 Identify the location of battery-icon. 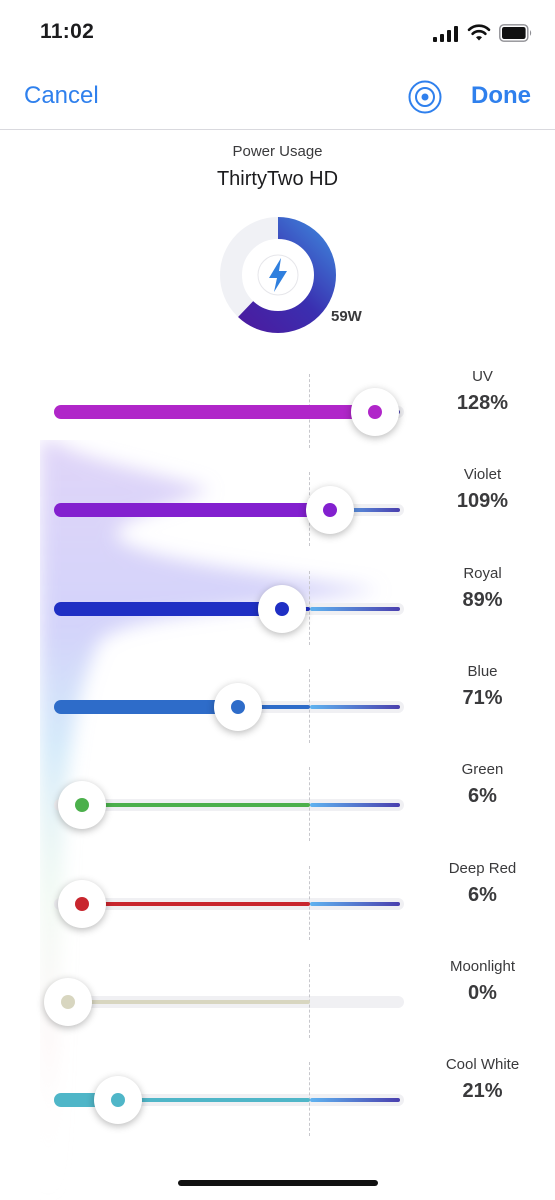
(515, 33).